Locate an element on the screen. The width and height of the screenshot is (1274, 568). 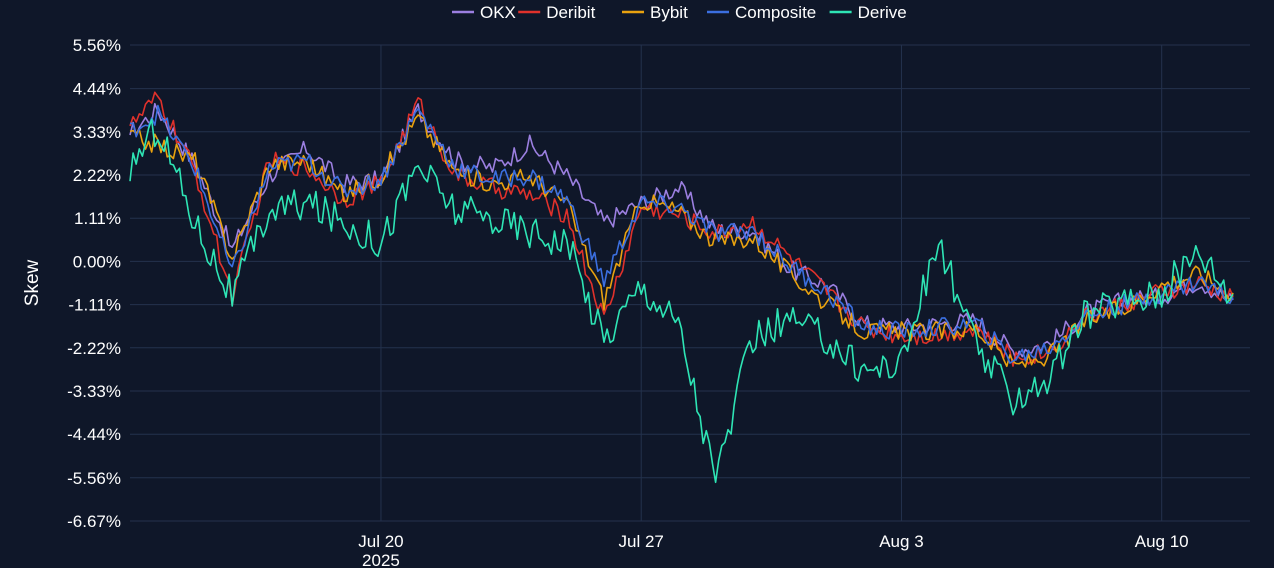
y-tick-label: -4.44% is located at coordinates (94, 434).